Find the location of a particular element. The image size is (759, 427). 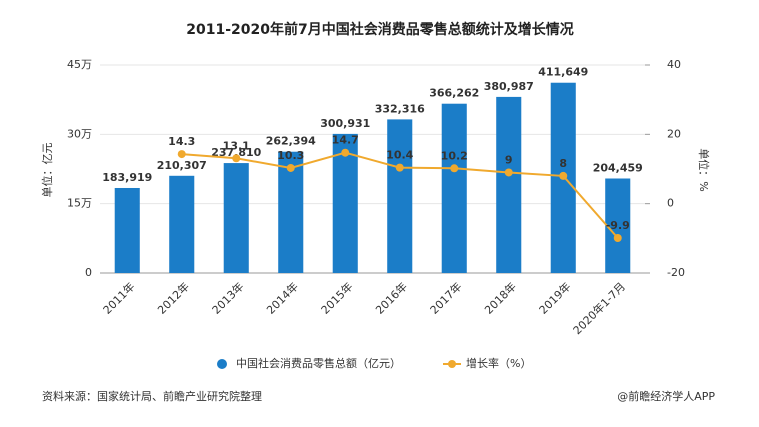

y2-axis-title: 单位：% is located at coordinates (704, 169).